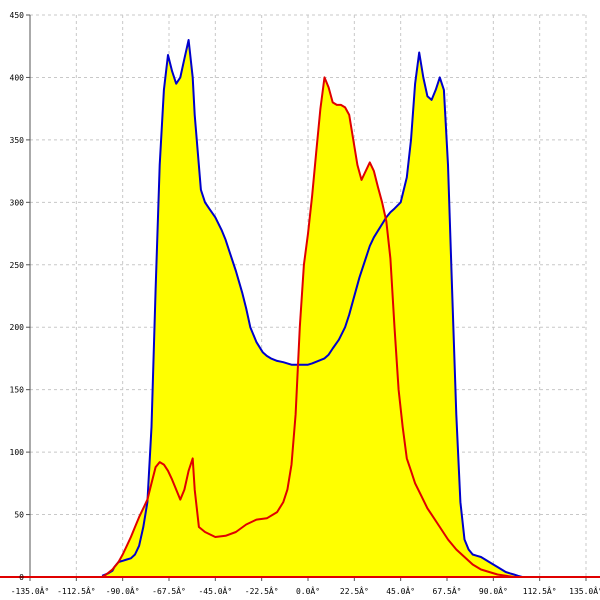  I want to click on x-tick-label: 90.0Â°, so click(493, 590).